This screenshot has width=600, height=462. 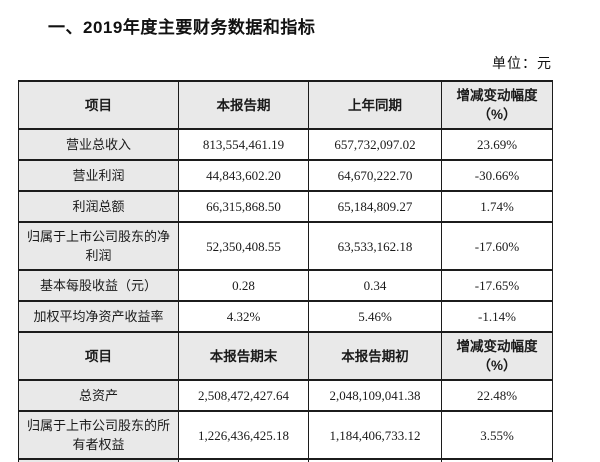 I want to click on unit-label: 单位：元, so click(x=522, y=64).